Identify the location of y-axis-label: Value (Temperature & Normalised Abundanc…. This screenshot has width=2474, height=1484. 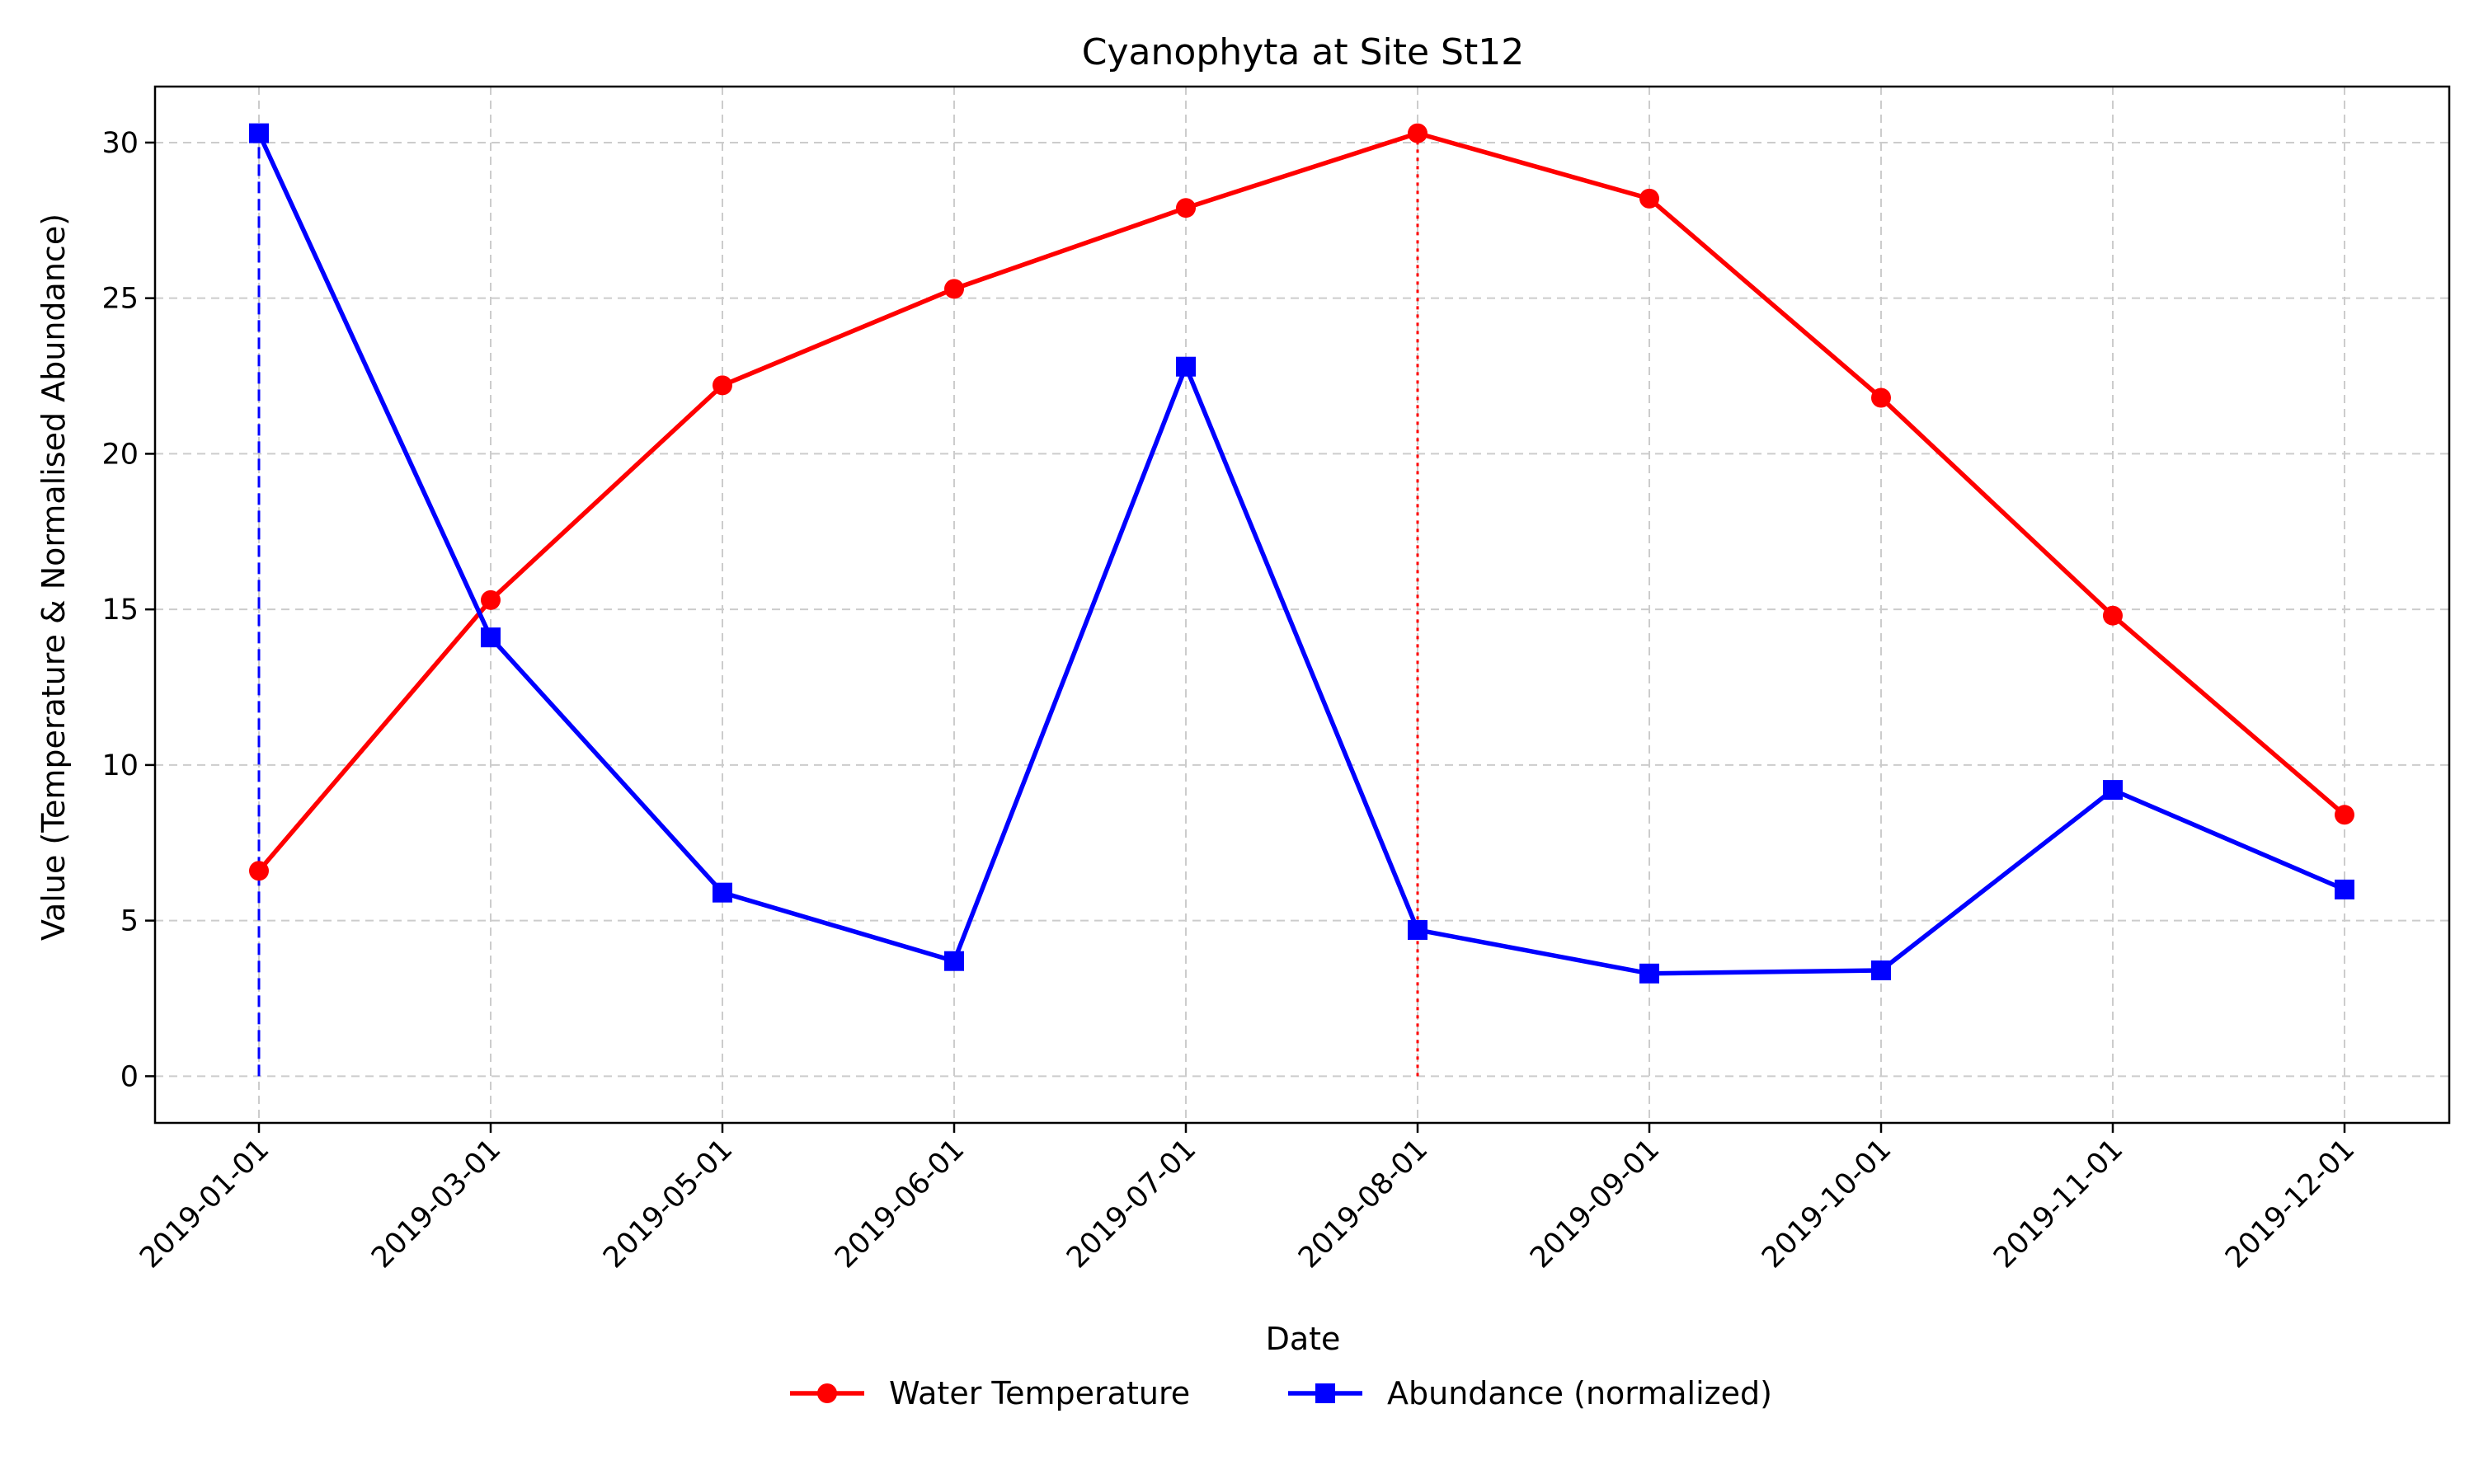
(53, 577).